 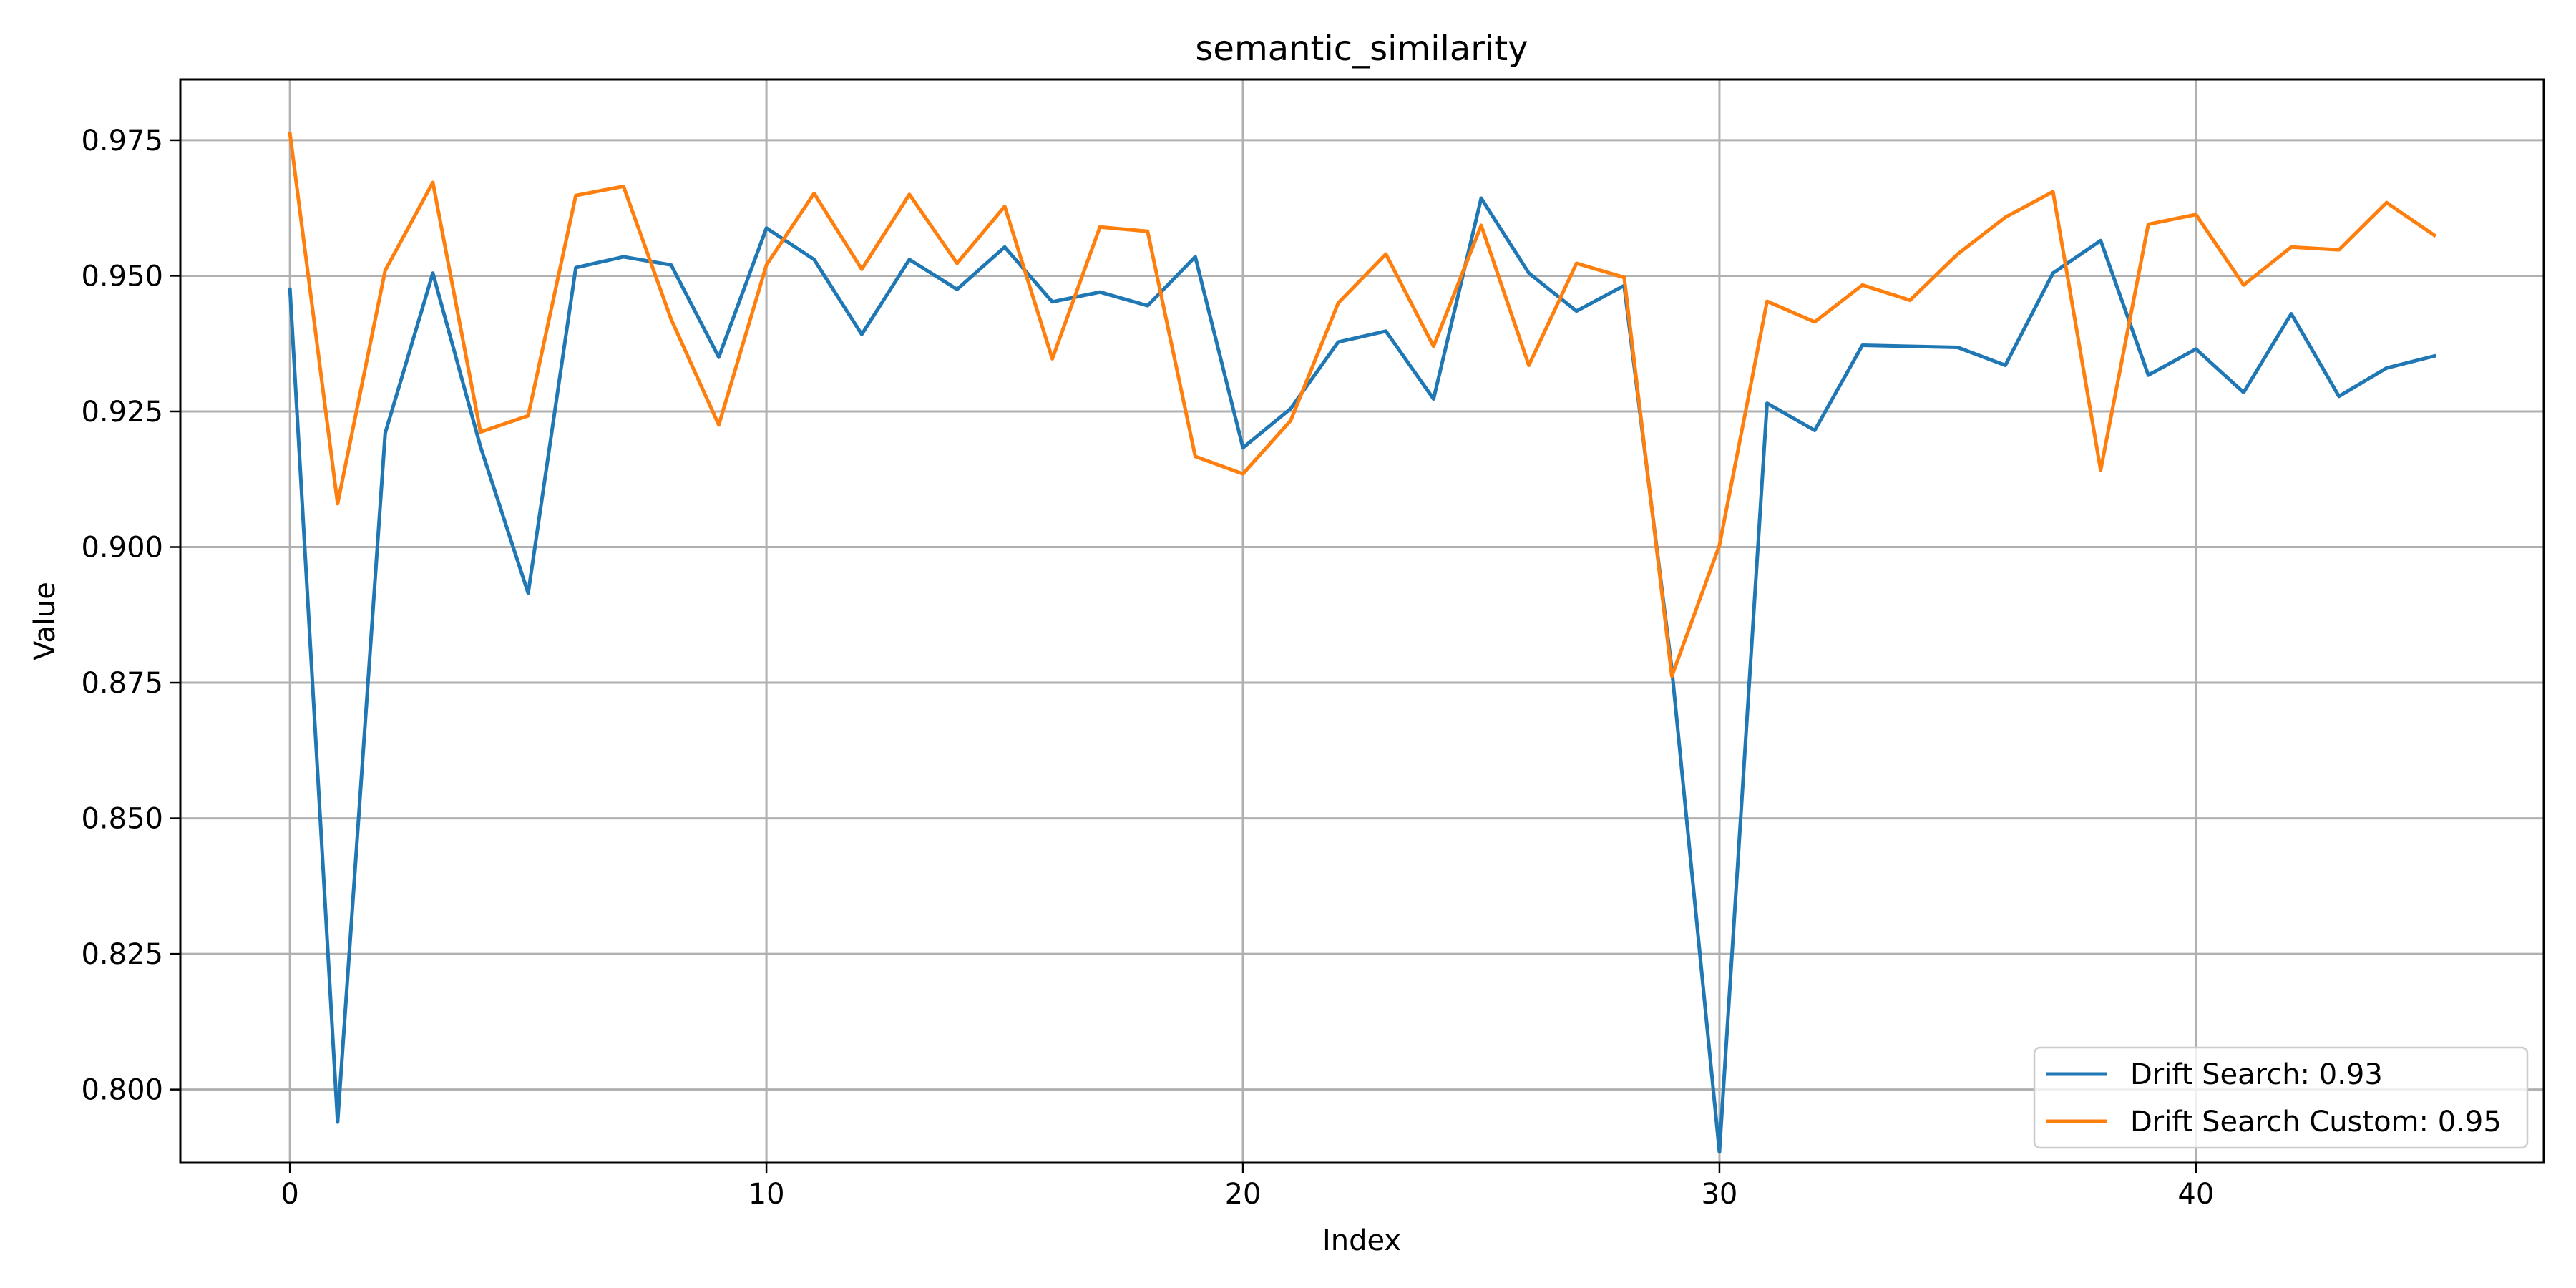 What do you see at coordinates (122, 954) in the screenshot?
I see `y-tick-label: 0.825` at bounding box center [122, 954].